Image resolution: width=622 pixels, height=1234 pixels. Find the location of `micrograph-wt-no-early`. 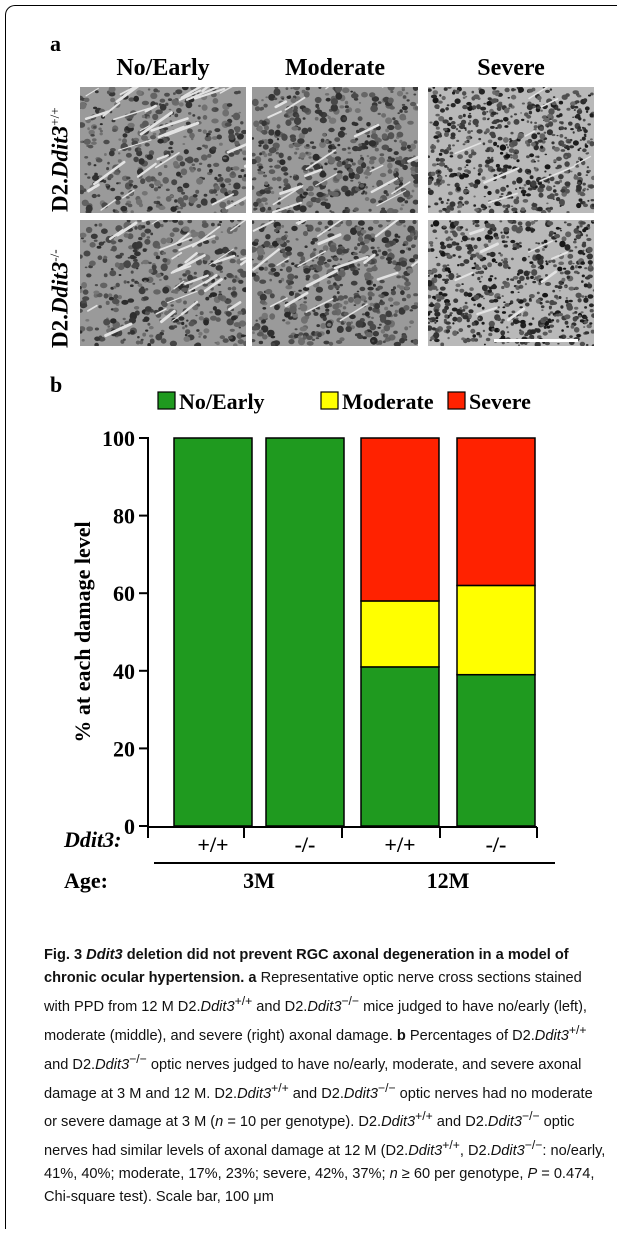

micrograph-wt-no-early is located at coordinates (163, 150).